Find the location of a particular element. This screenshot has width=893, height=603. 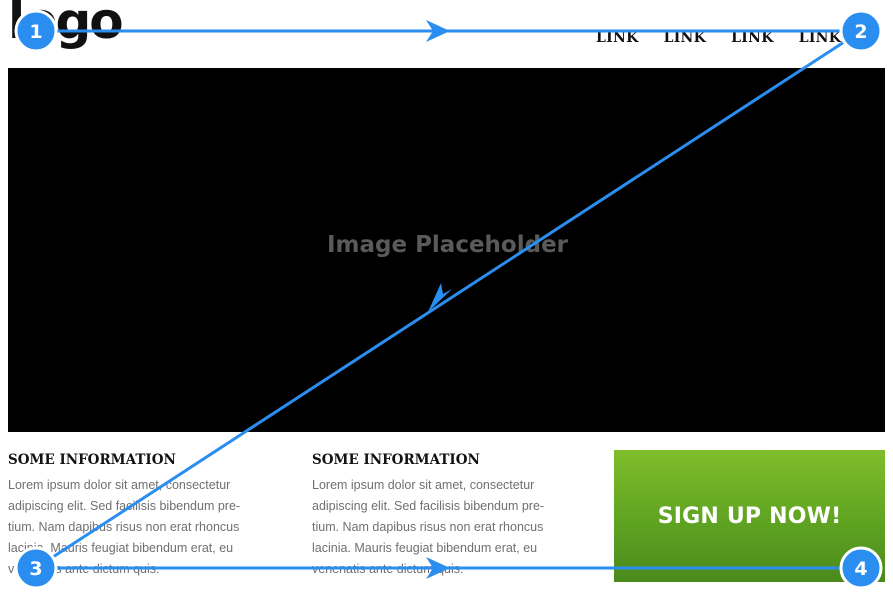

direction-arrow-icon is located at coordinates (438, 31).